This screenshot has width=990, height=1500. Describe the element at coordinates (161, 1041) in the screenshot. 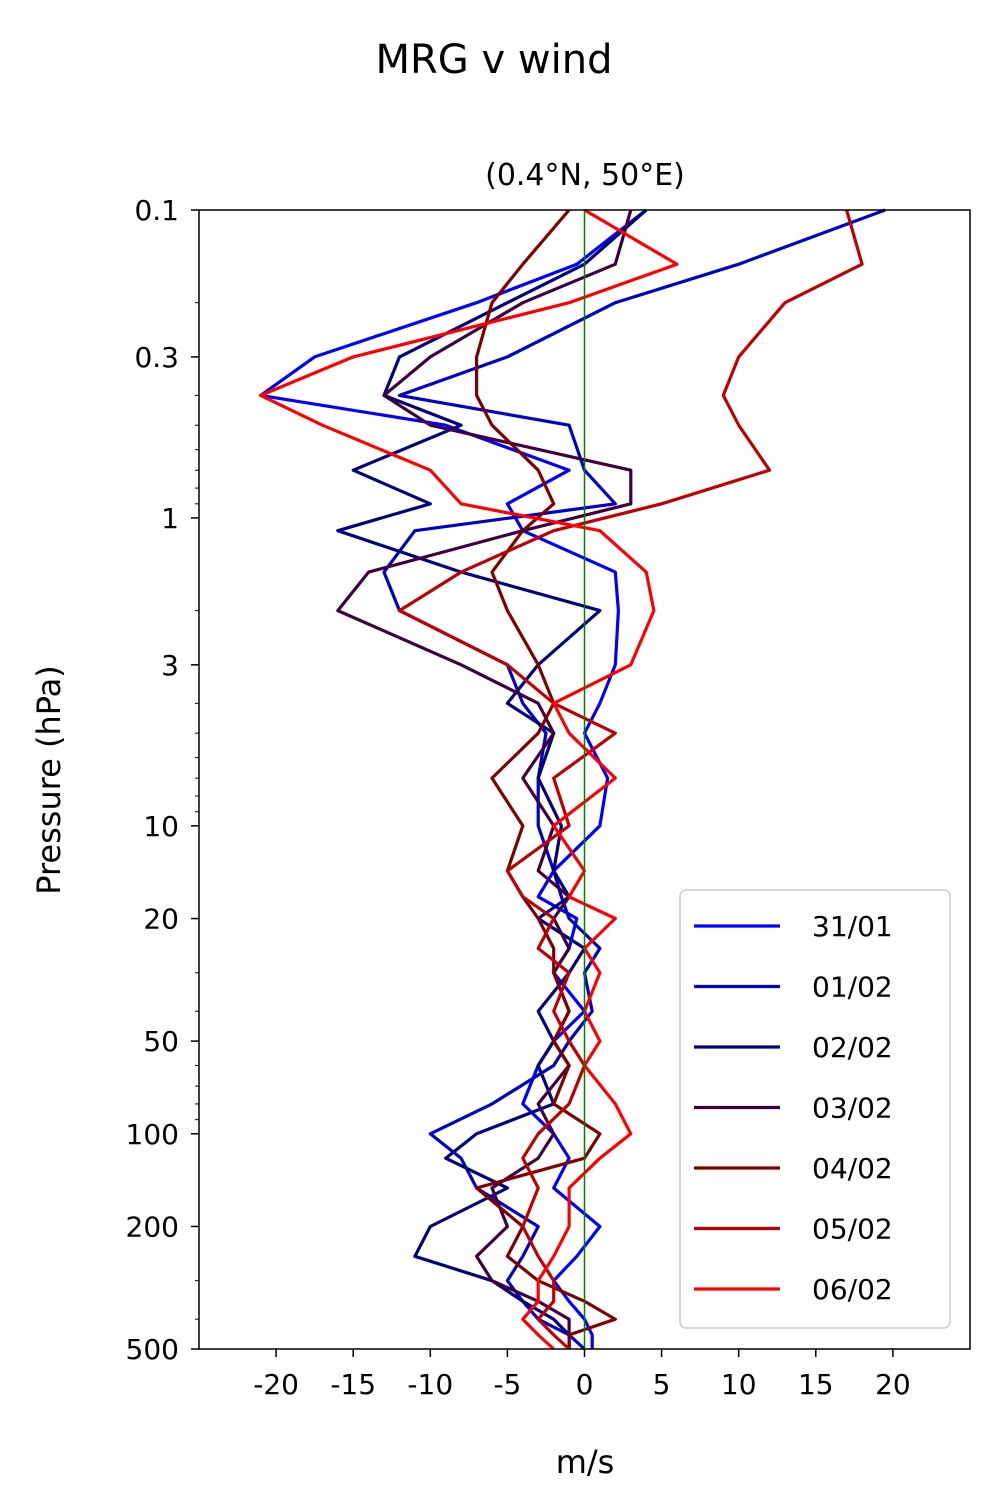

I see `y-tick-label: 50` at that location.